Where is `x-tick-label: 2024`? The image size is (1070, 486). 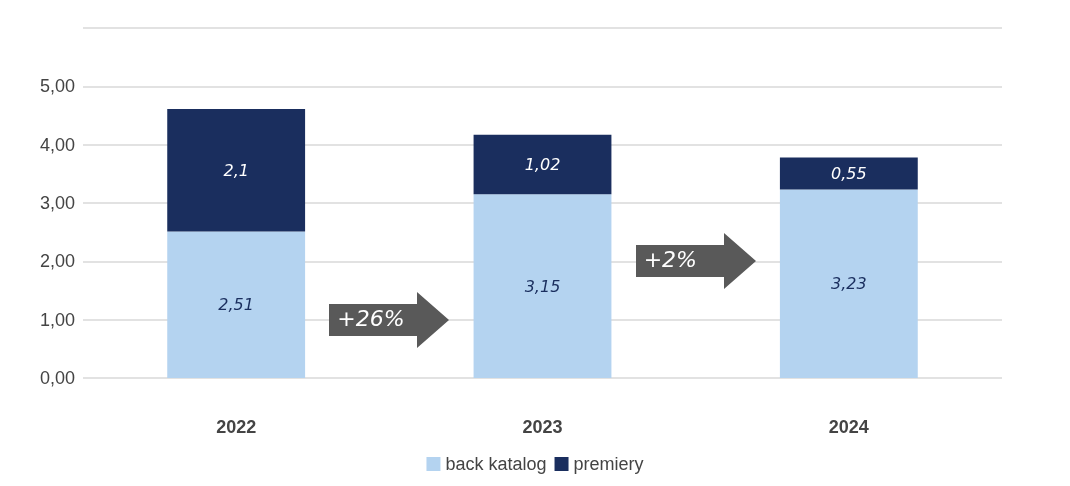
x-tick-label: 2024 is located at coordinates (848, 427).